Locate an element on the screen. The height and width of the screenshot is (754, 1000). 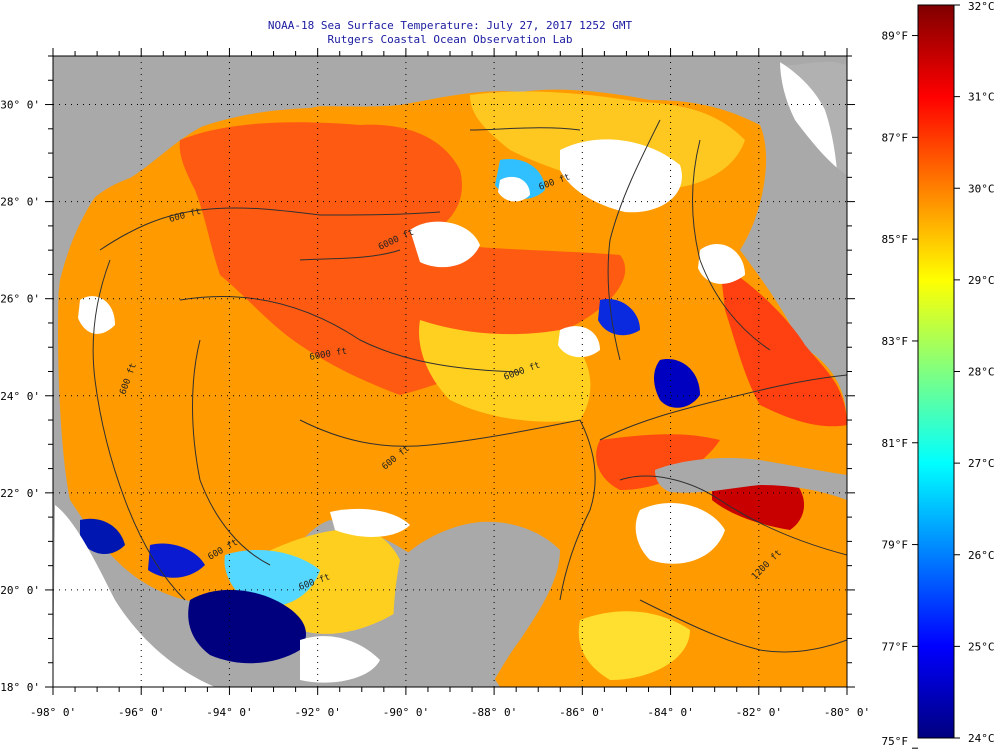
longitude-label: -86° 0' is located at coordinates (582, 712).